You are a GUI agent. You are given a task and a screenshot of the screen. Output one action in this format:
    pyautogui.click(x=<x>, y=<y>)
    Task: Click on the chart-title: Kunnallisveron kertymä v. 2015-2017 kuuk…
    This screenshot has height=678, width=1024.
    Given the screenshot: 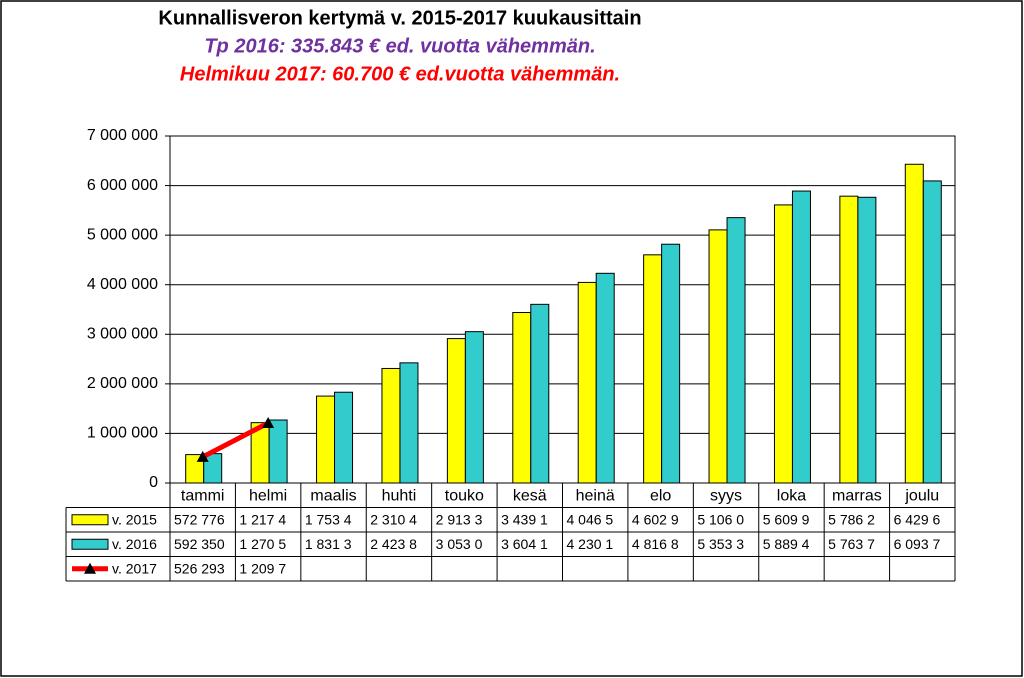 What is the action you would take?
    pyautogui.click(x=399, y=18)
    